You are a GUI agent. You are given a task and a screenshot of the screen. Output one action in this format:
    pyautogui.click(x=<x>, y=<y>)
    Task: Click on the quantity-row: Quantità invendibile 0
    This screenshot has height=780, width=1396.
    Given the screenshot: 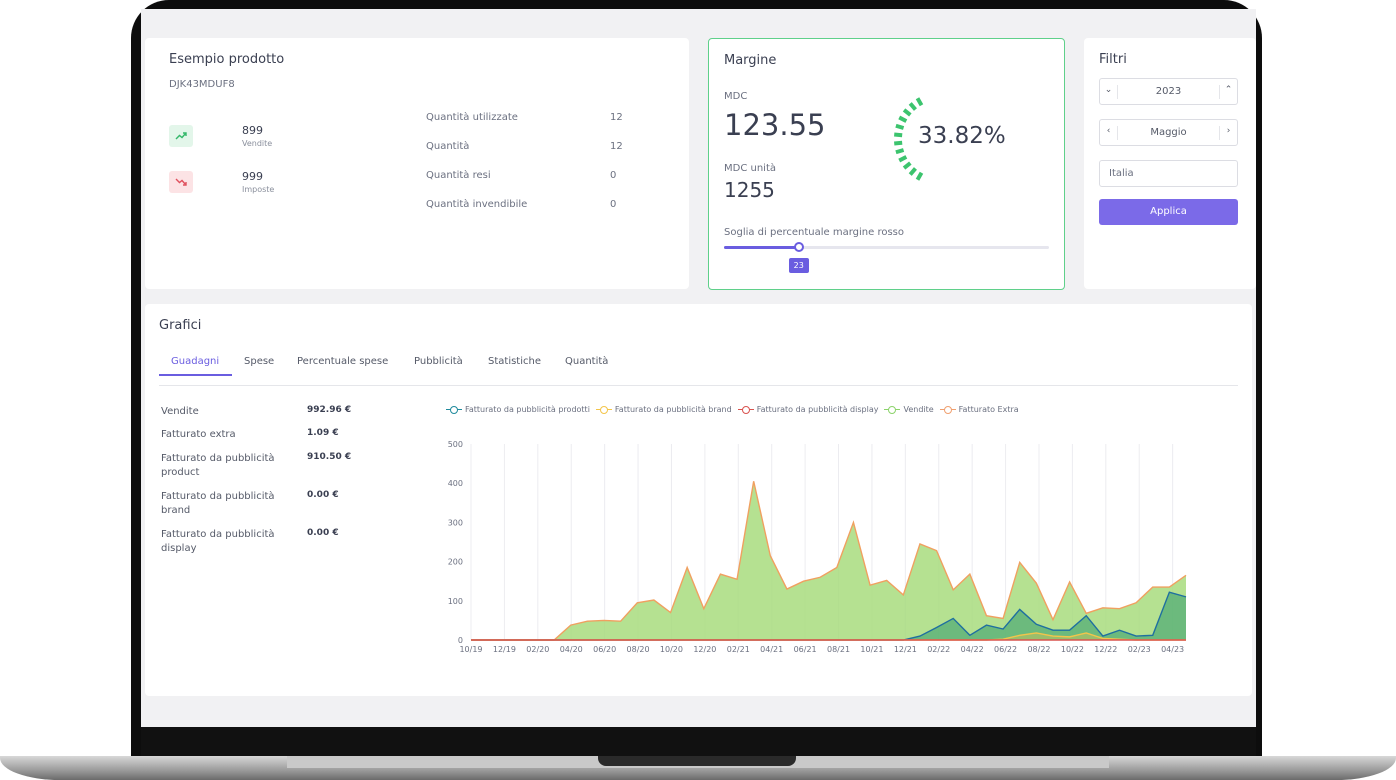 What is the action you would take?
    pyautogui.click(x=526, y=204)
    